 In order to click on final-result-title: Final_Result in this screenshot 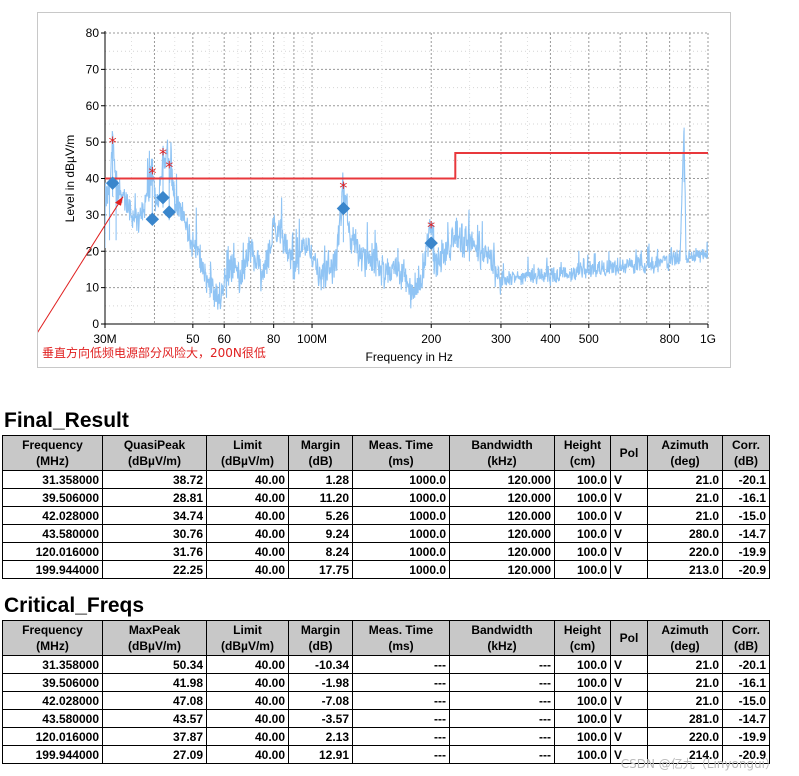, I will do `click(66, 420)`.